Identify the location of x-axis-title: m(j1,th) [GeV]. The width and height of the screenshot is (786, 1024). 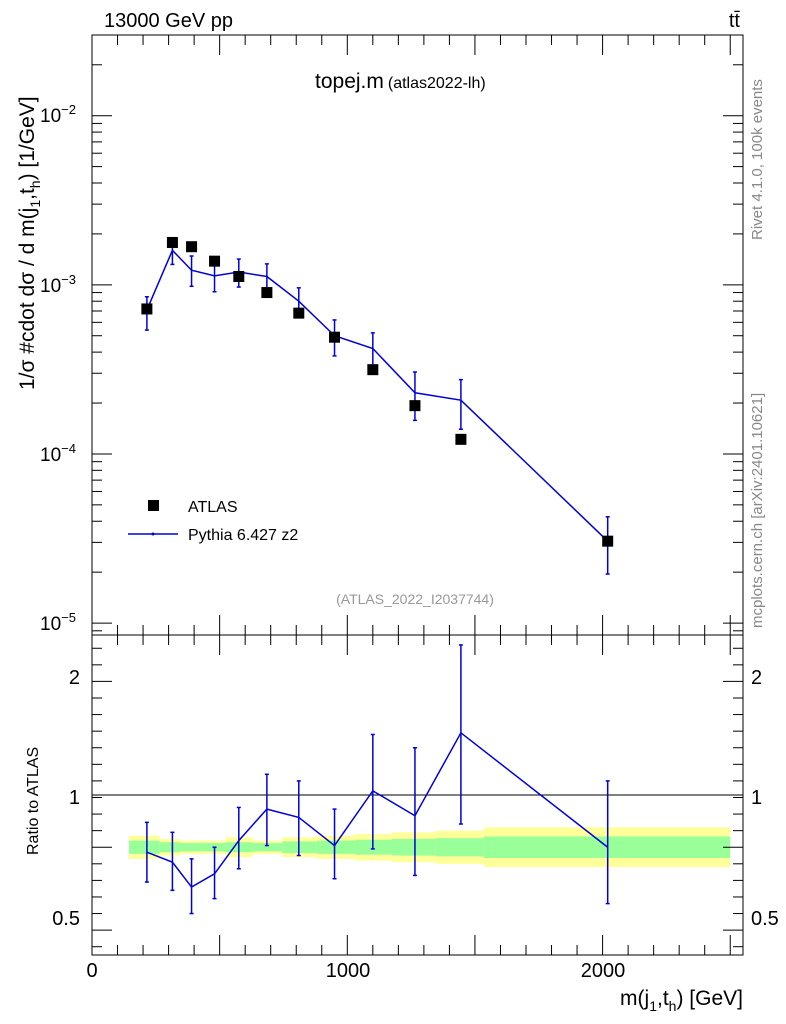
(681, 1000).